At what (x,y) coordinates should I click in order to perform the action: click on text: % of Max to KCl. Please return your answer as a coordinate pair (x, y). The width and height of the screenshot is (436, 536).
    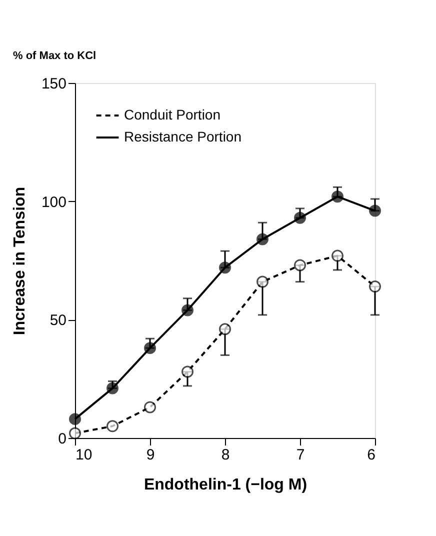
    Looking at the image, I should click on (54, 56).